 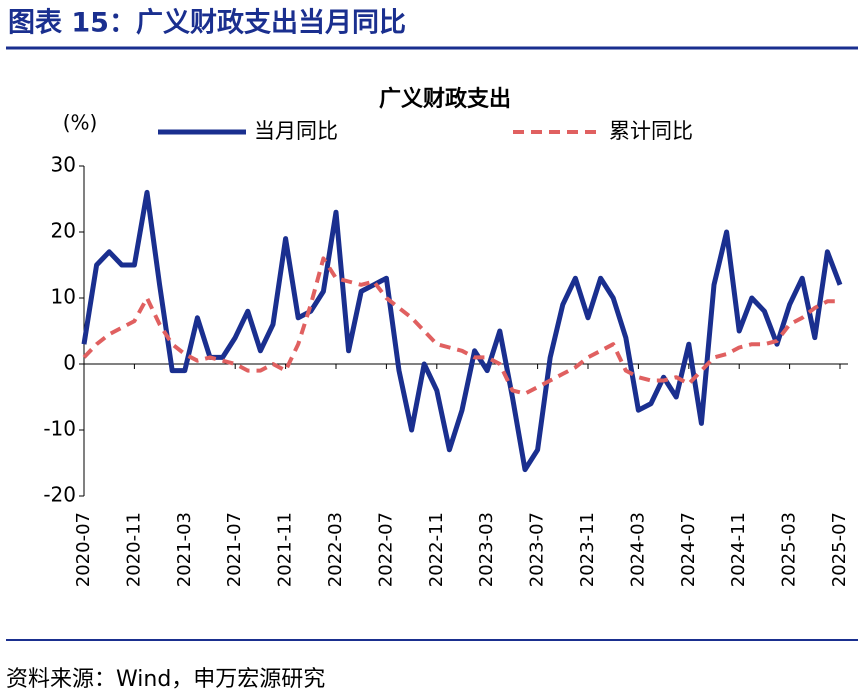 What do you see at coordinates (537, 549) in the screenshot?
I see `x-tick-label: 2023-07` at bounding box center [537, 549].